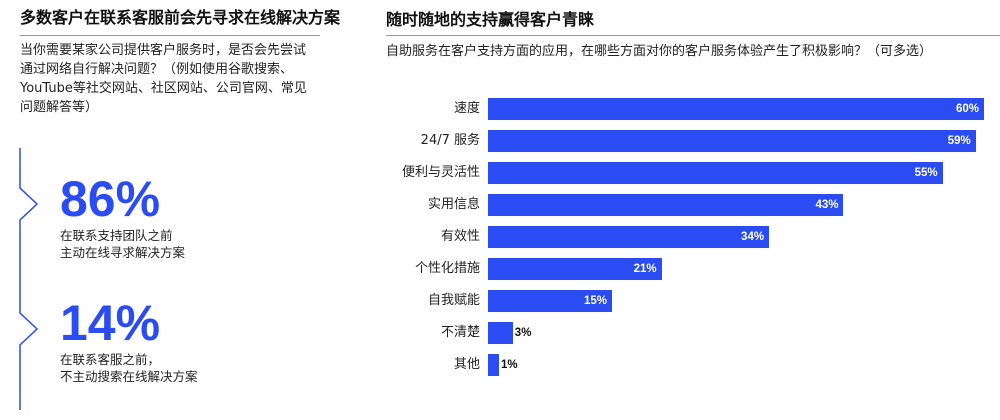 This screenshot has width=1000, height=420. I want to click on bar-value-label: 15%, so click(595, 301).